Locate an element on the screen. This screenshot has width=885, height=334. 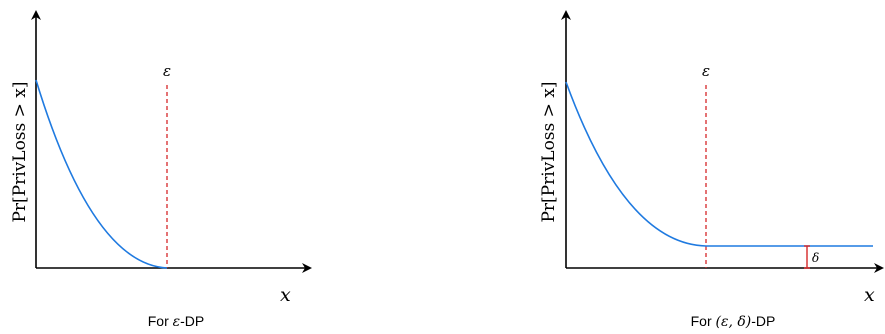
left-y-axis-label: Pr[PrivLoss > x] is located at coordinates (20, 151).